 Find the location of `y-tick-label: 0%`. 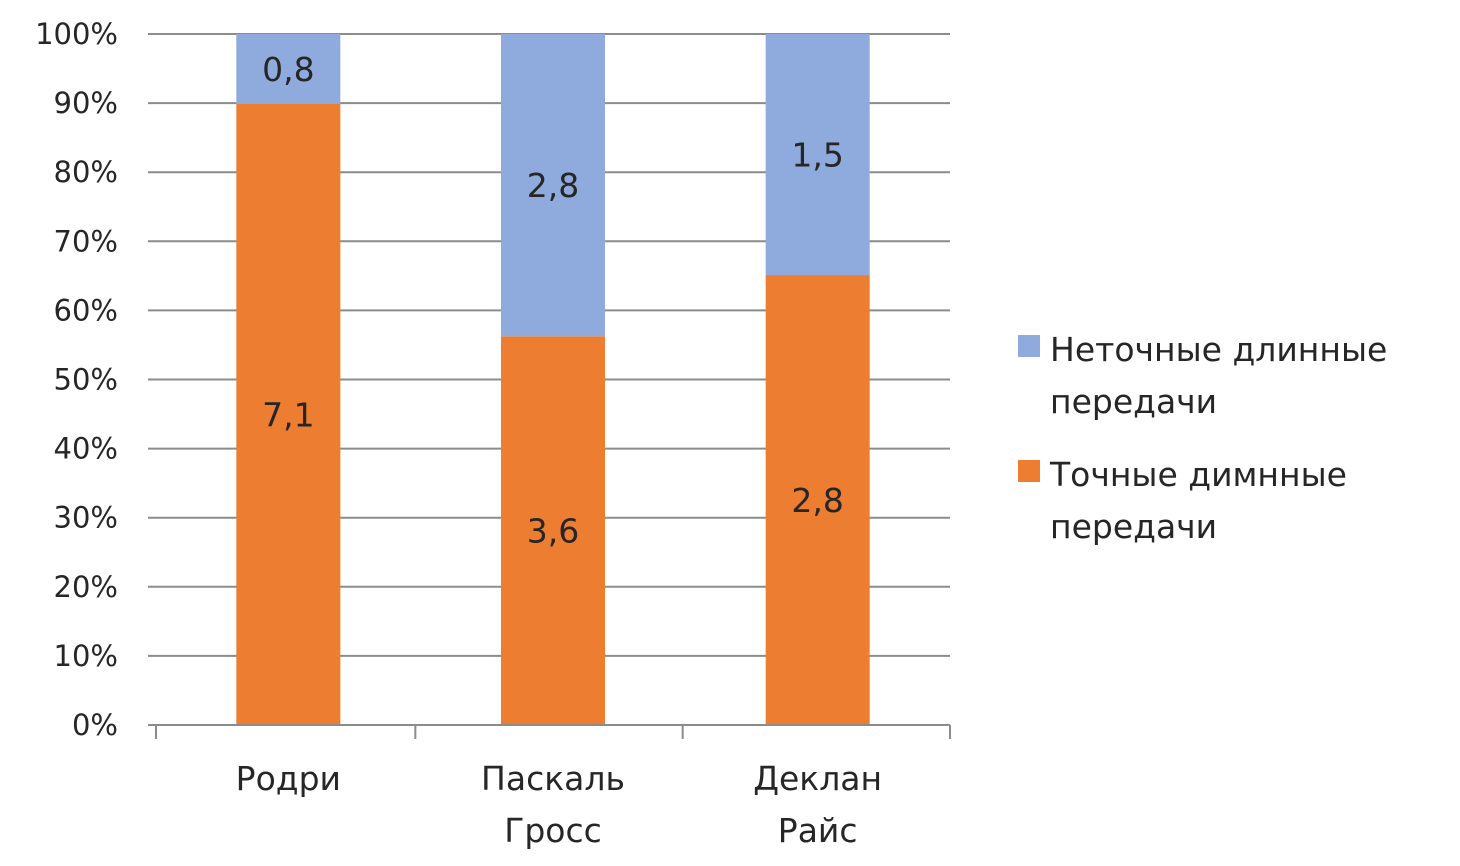

y-tick-label: 0% is located at coordinates (95, 725).